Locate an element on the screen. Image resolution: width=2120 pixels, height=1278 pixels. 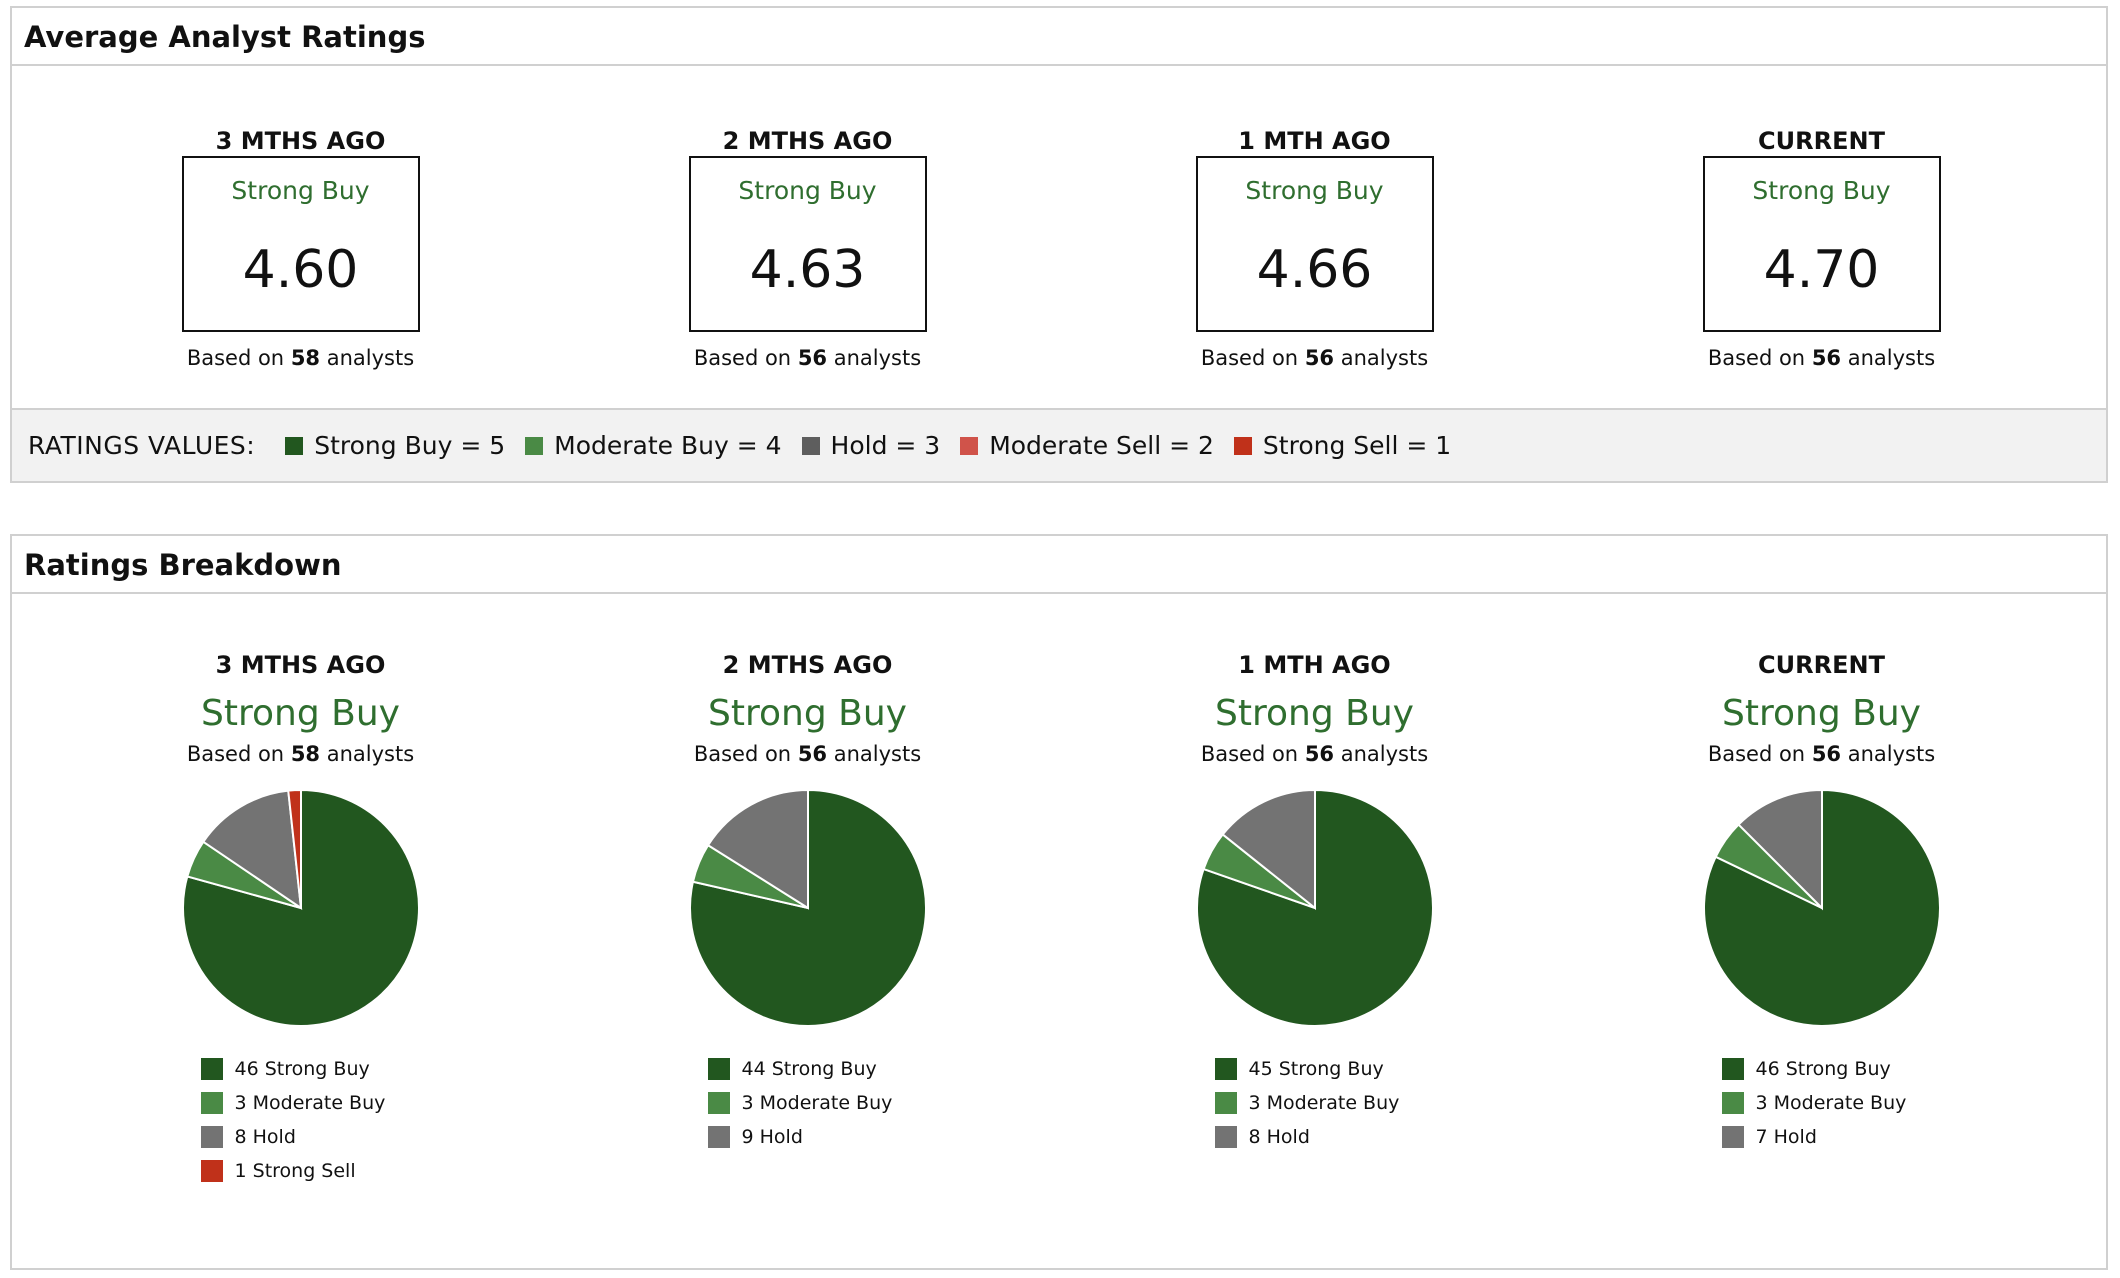
legend-label: Strong Sell = 1 is located at coordinates (1357, 445).